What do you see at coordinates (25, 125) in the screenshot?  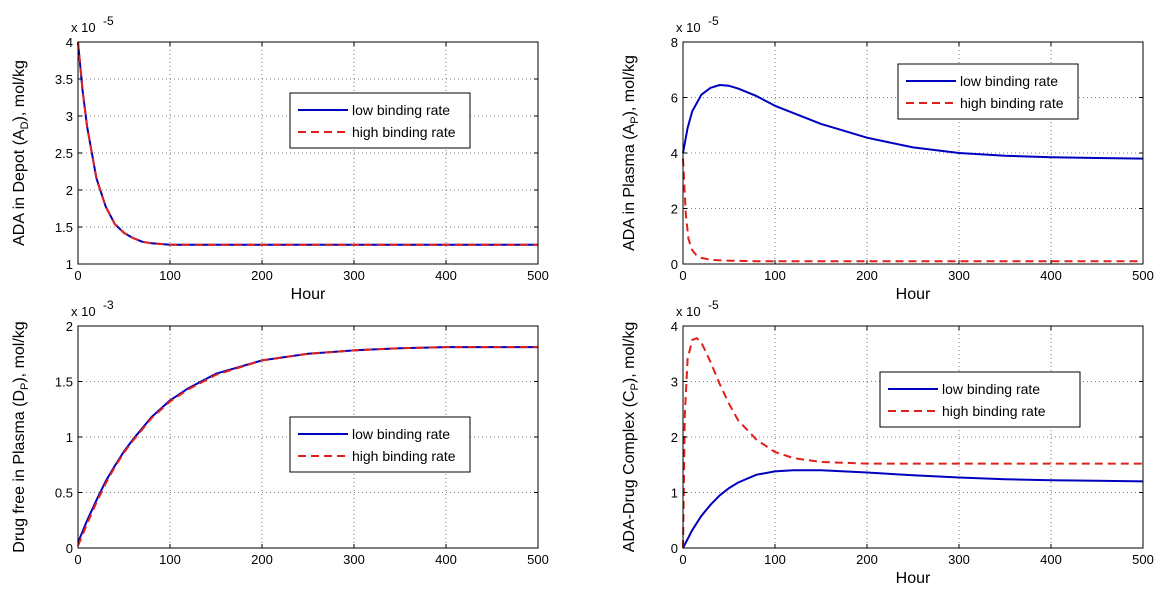 I see `y-axis-label-subscript: D` at bounding box center [25, 125].